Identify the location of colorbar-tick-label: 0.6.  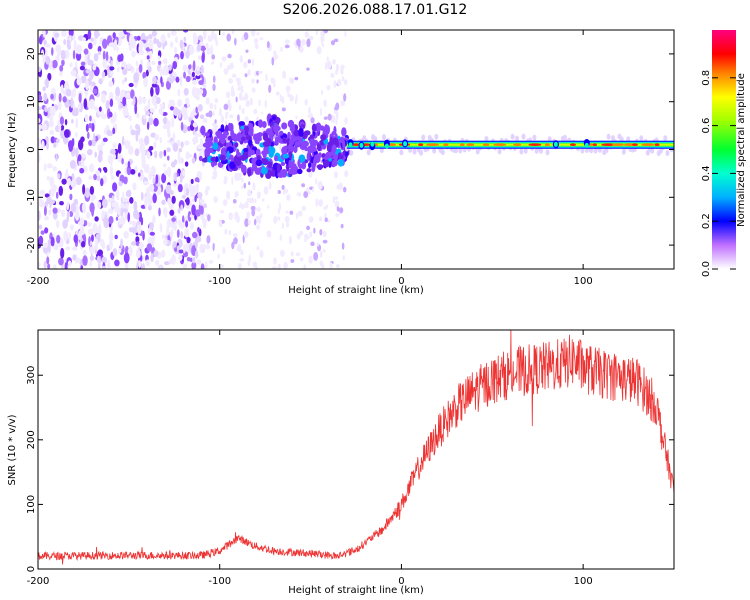
(706, 126).